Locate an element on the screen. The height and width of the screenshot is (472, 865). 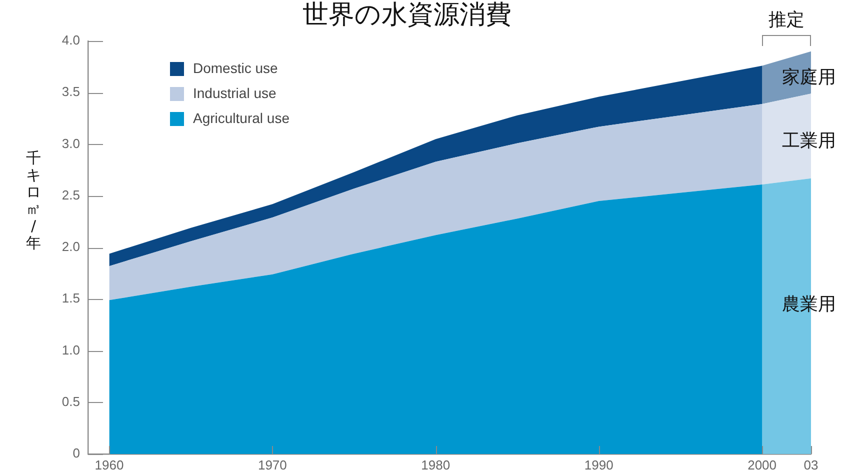
y-tick-label: 0.5 is located at coordinates (71, 401).